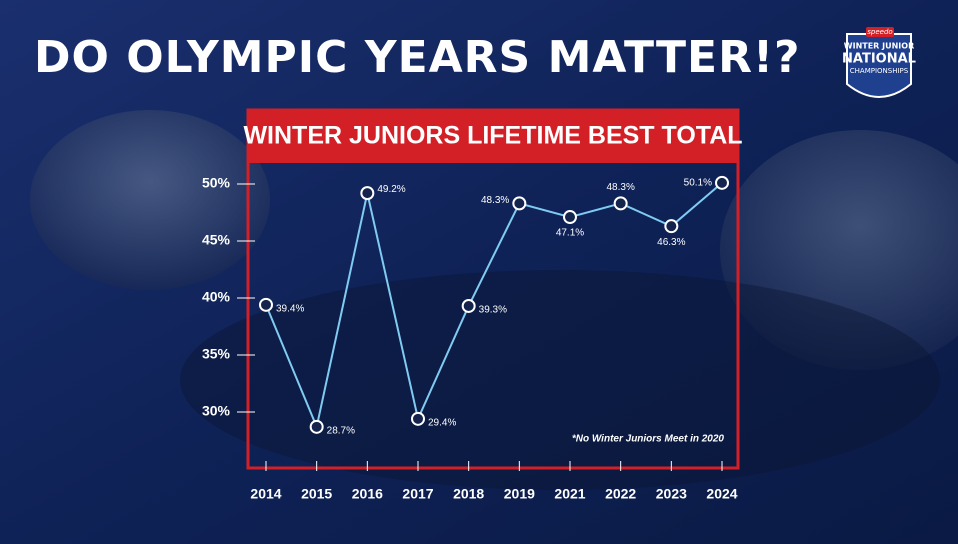 This screenshot has width=958, height=544. I want to click on x-tick-label: 2019, so click(519, 494).